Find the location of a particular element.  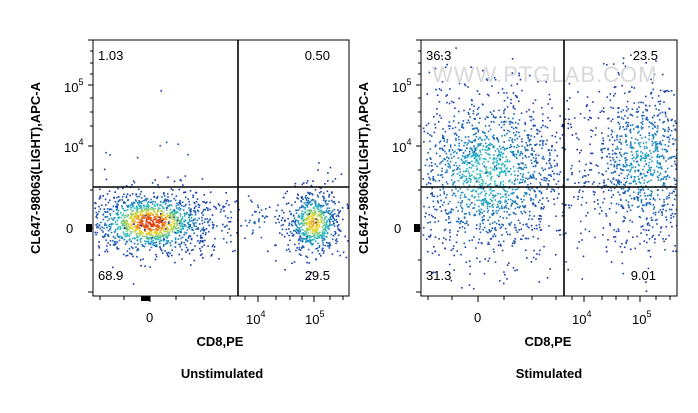

y-axis is located at coordinates (418, 166).